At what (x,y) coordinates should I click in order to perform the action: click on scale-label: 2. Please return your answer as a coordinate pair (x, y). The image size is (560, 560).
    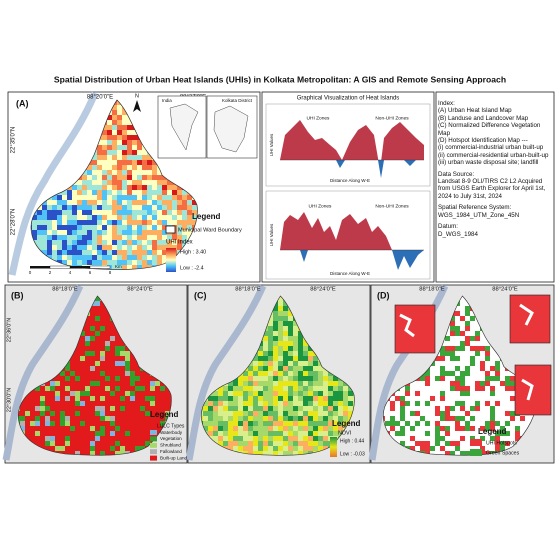
    Looking at the image, I should click on (50, 272).